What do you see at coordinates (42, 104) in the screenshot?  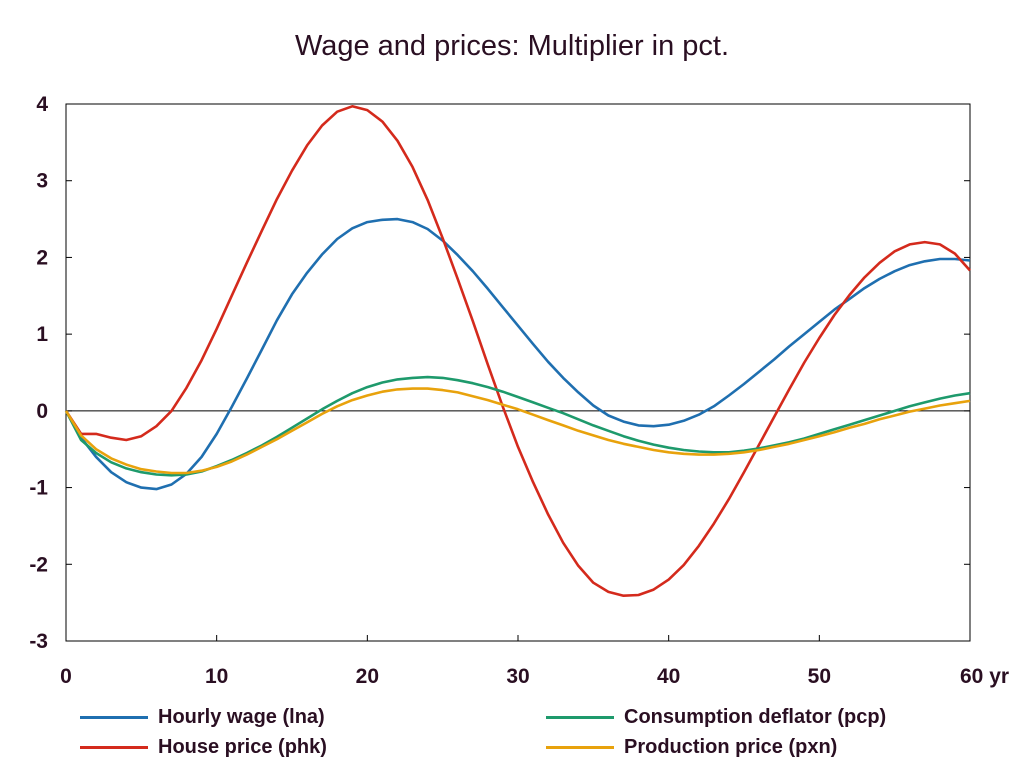 I see `y-tick-label: 4` at bounding box center [42, 104].